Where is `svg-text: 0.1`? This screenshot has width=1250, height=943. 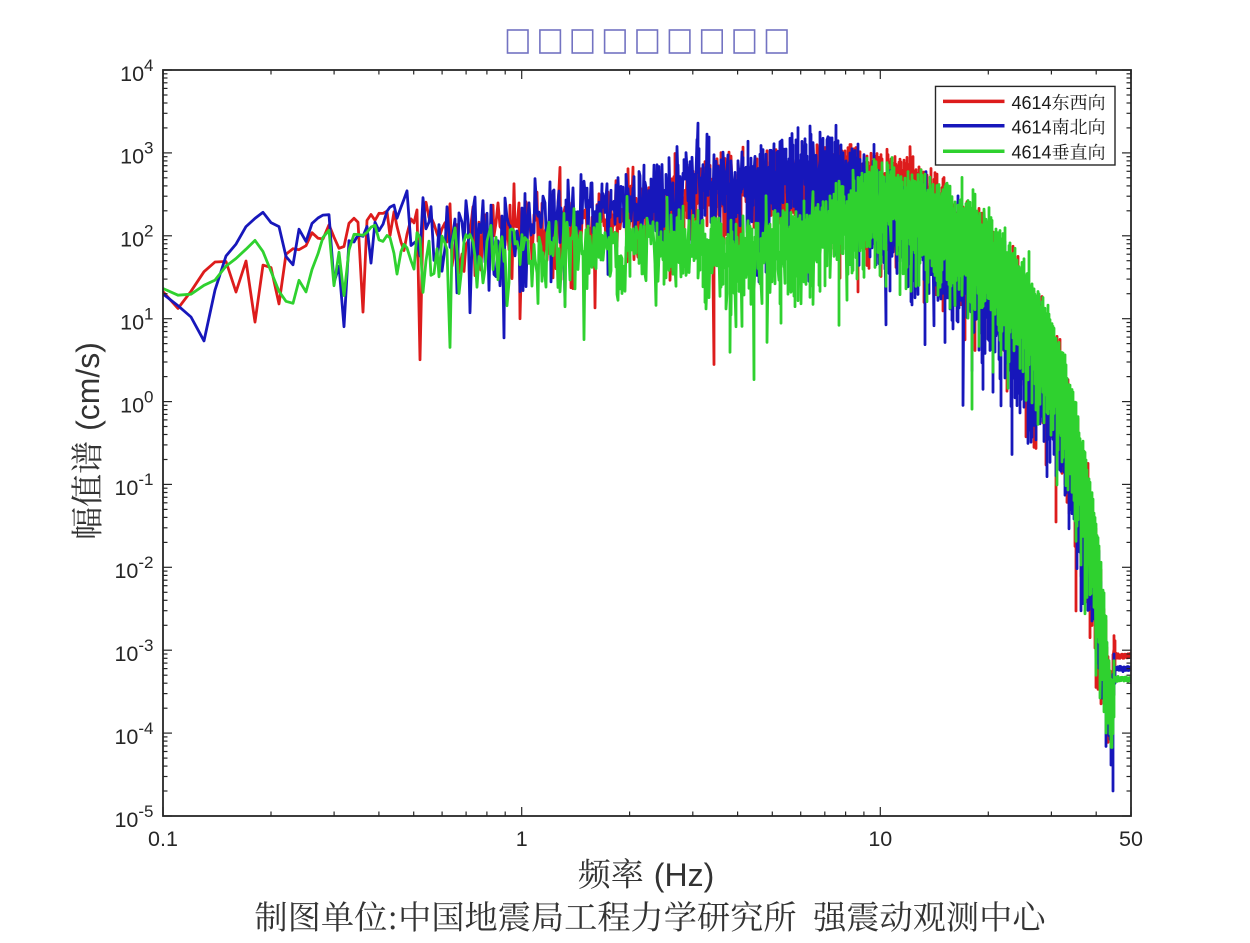 svg-text: 0.1 is located at coordinates (163, 839).